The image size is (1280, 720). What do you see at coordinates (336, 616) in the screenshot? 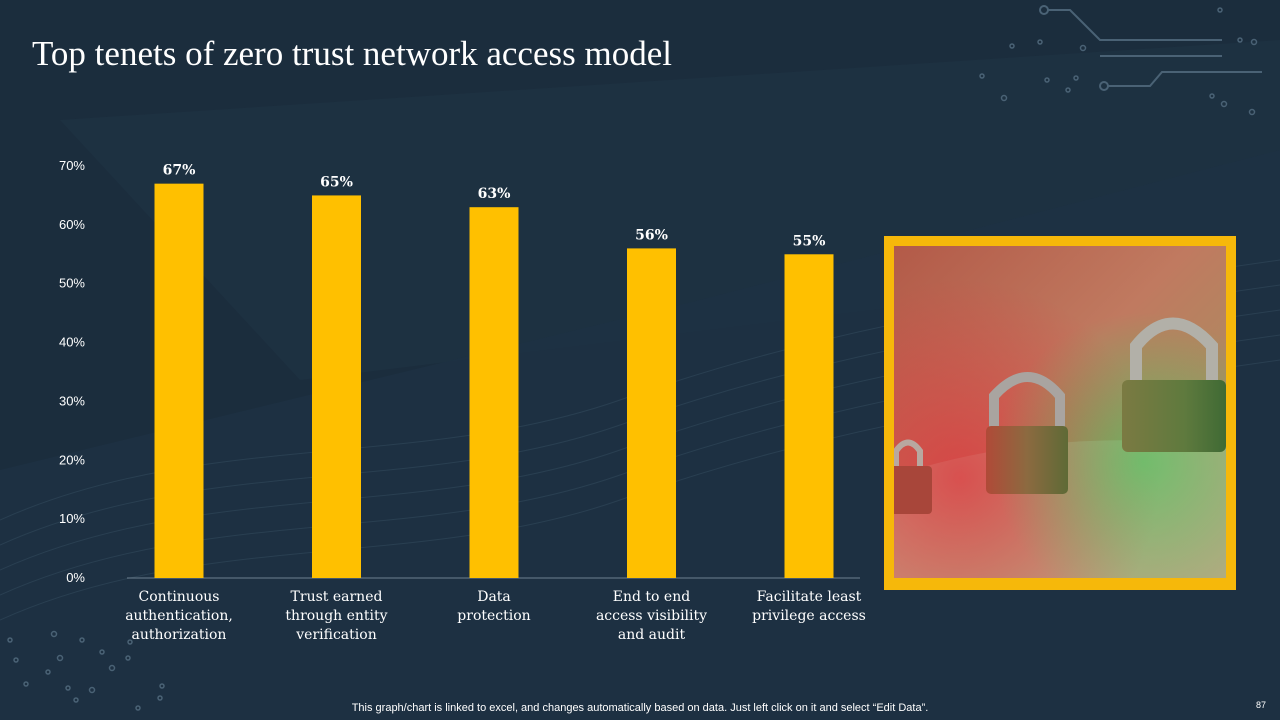
I see `category-label: Trust earned through entity verification` at bounding box center [336, 616].